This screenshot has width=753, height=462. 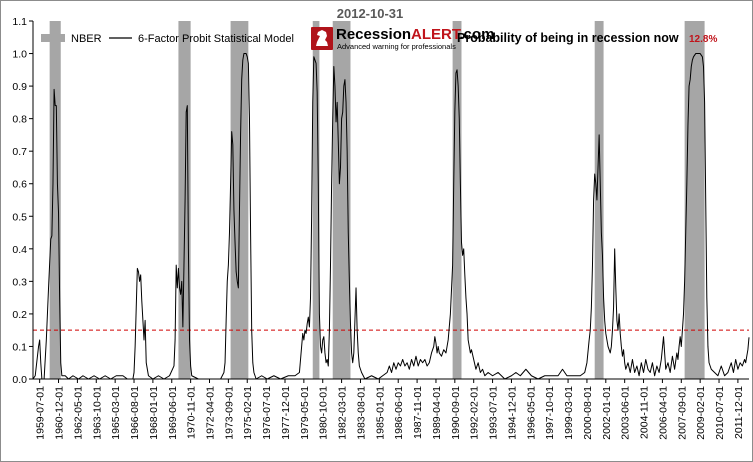 I want to click on y-tick-label: 0.6, so click(x=19, y=185).